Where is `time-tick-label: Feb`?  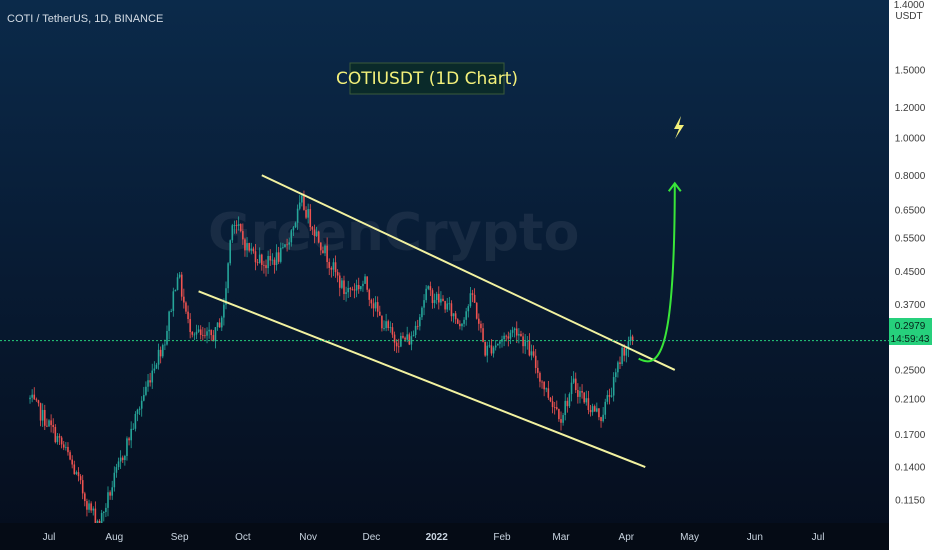
time-tick-label: Feb is located at coordinates (502, 537).